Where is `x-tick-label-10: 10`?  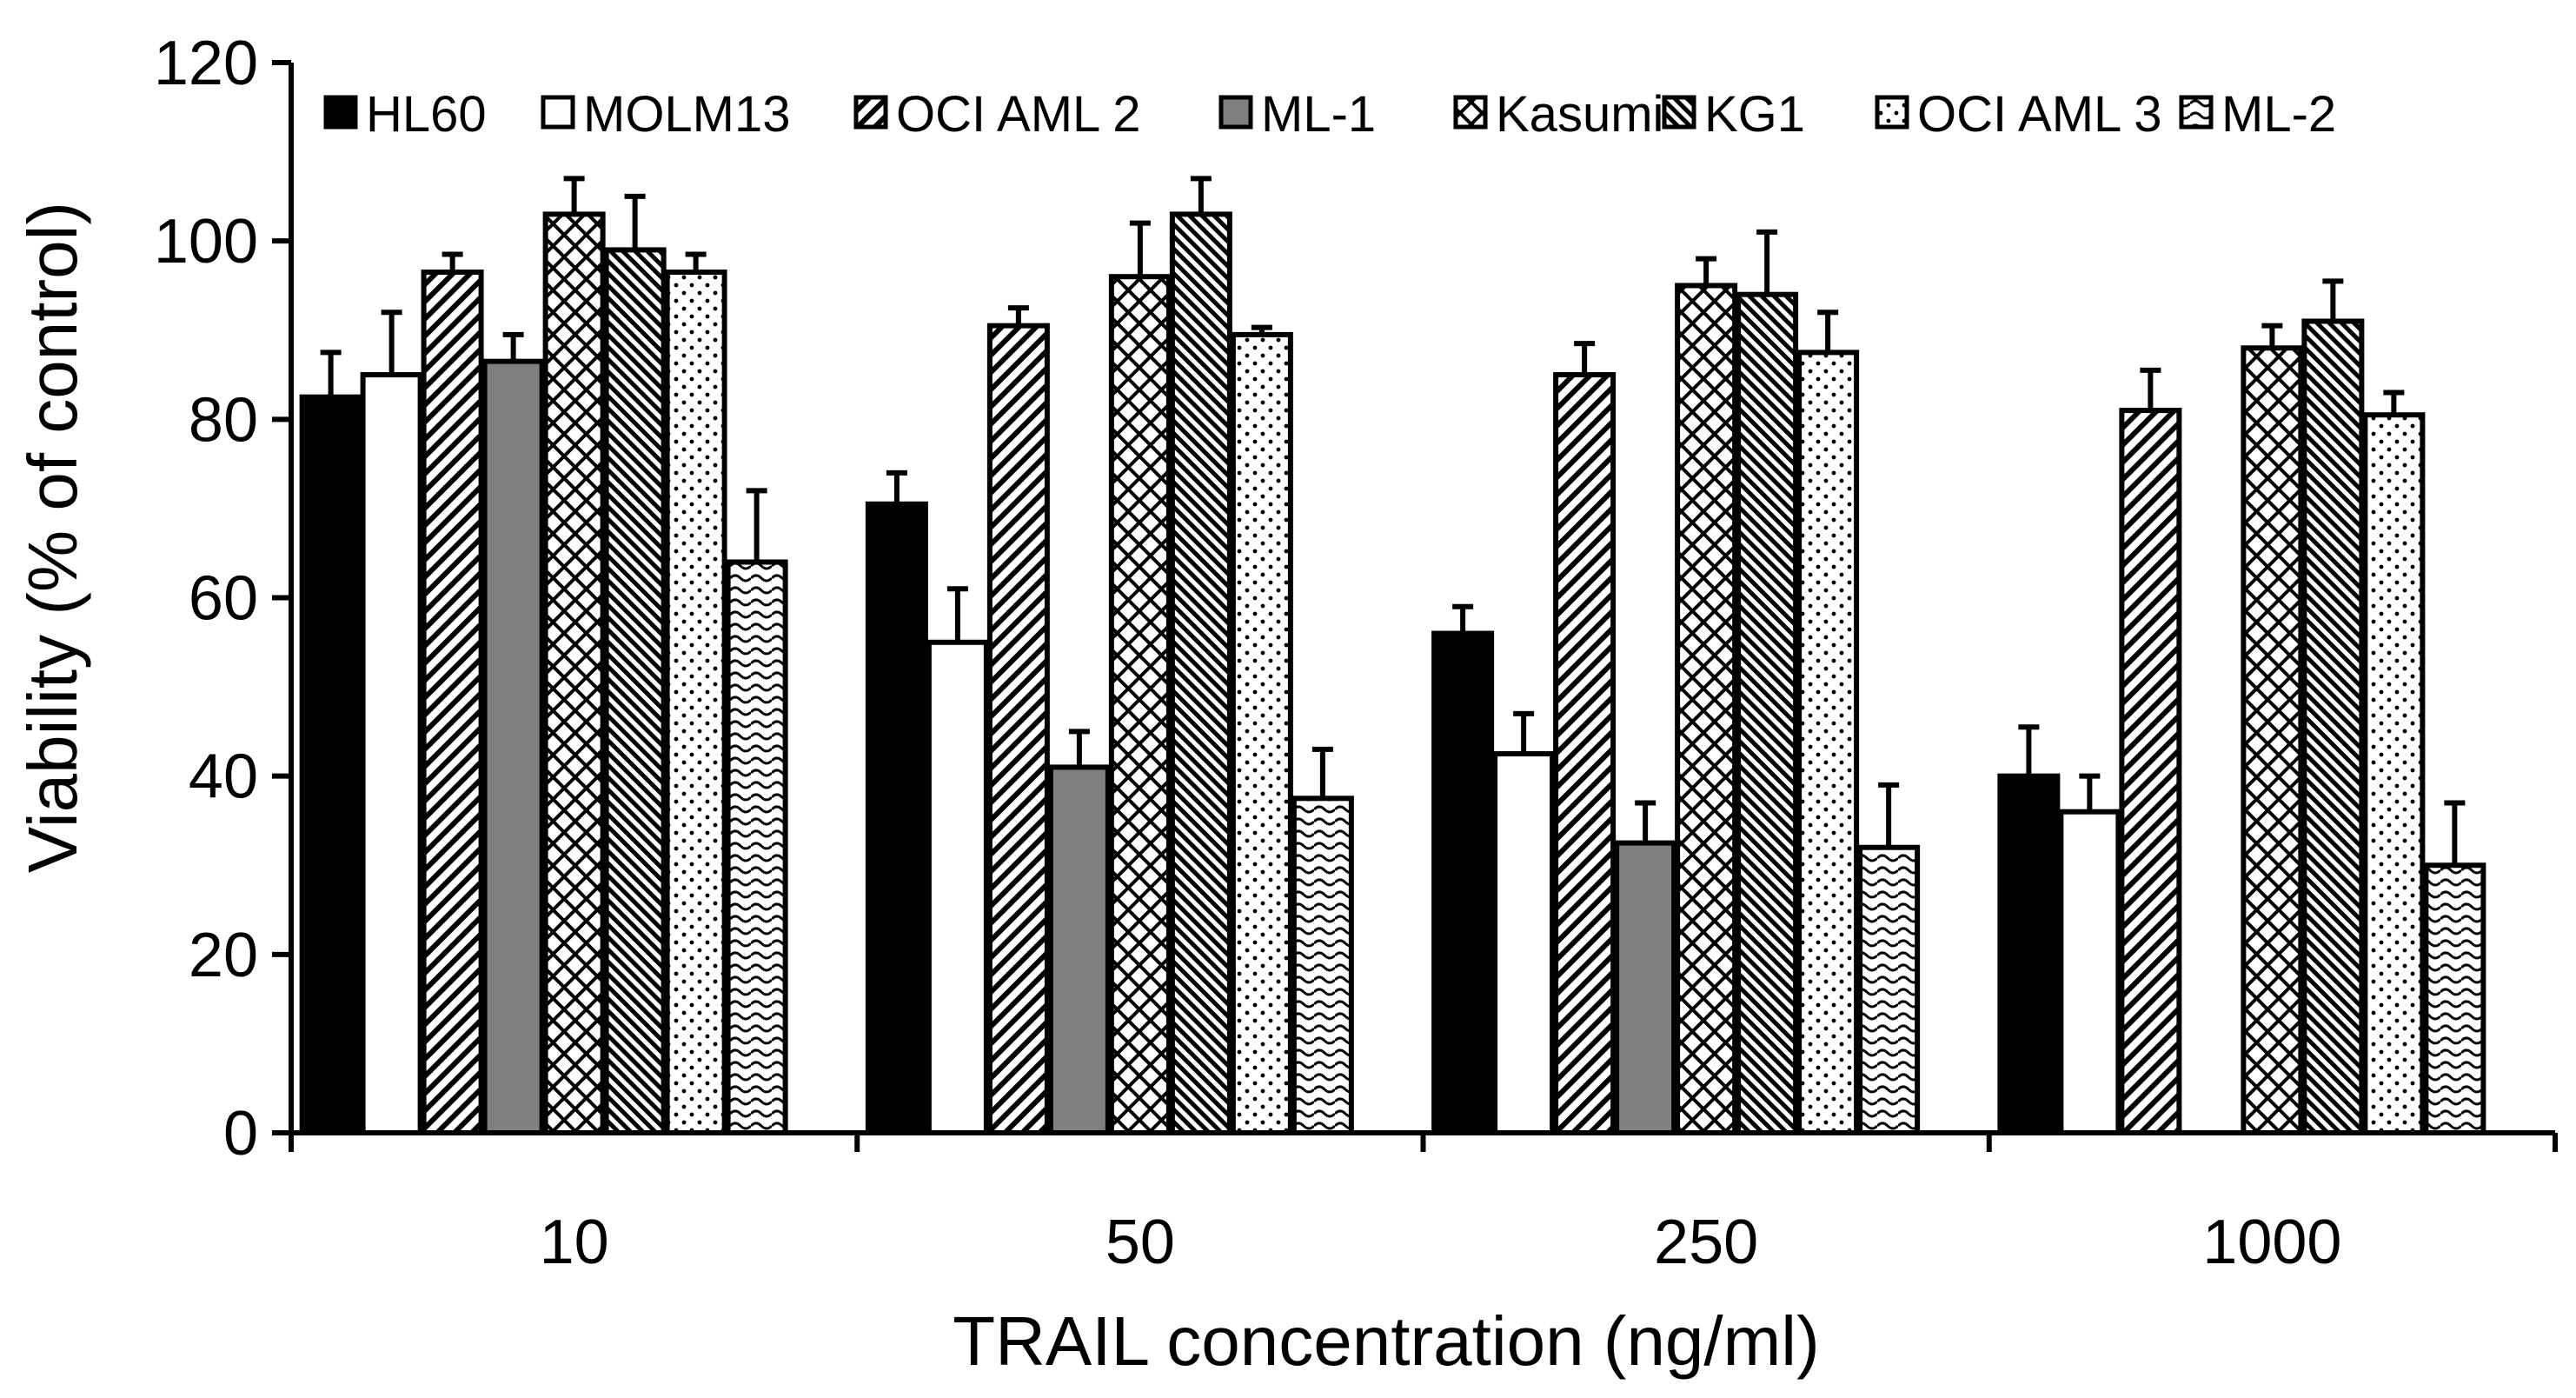 x-tick-label-10: 10 is located at coordinates (574, 1242).